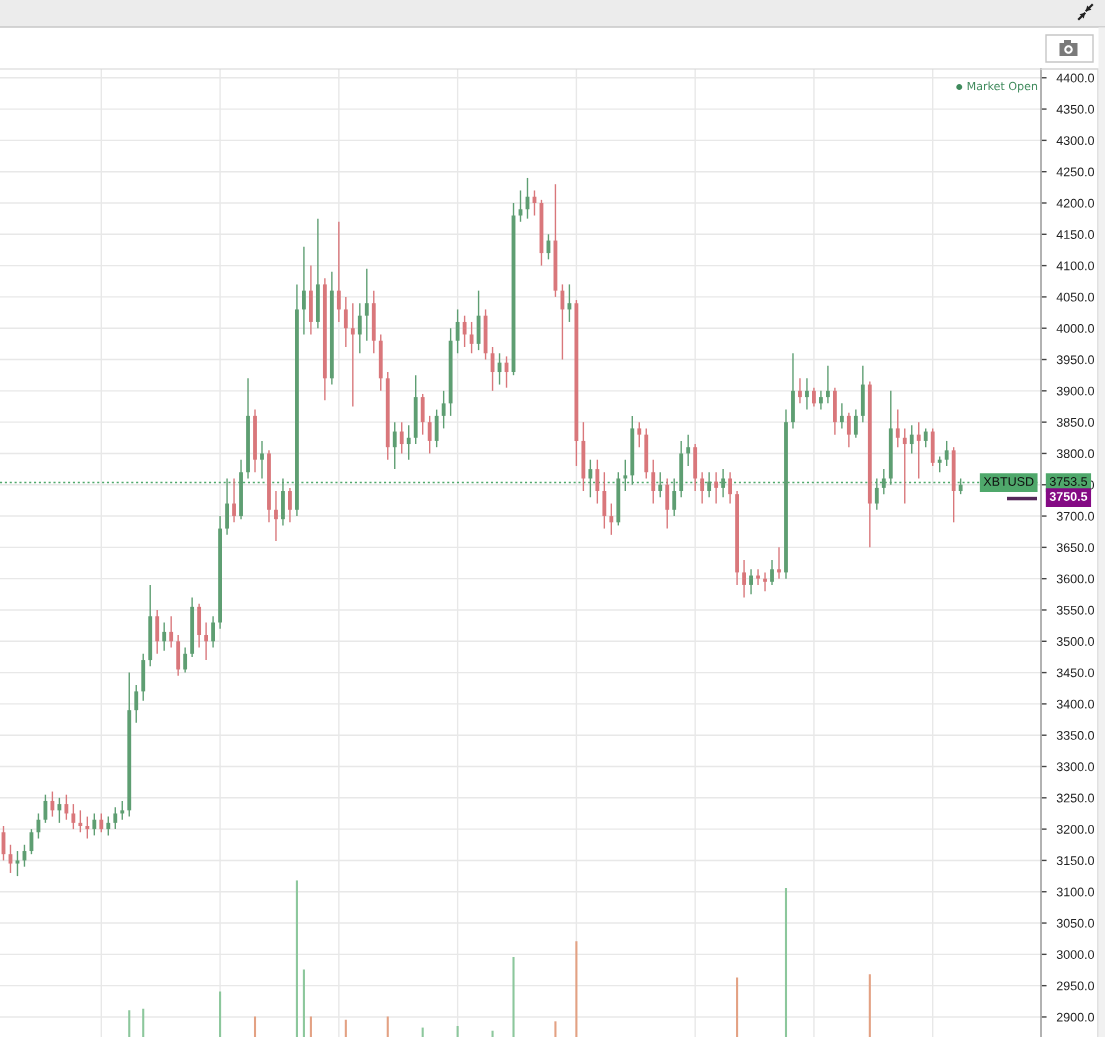 The image size is (1105, 1037). I want to click on y-tick-label: 3550.0, so click(1075, 610).